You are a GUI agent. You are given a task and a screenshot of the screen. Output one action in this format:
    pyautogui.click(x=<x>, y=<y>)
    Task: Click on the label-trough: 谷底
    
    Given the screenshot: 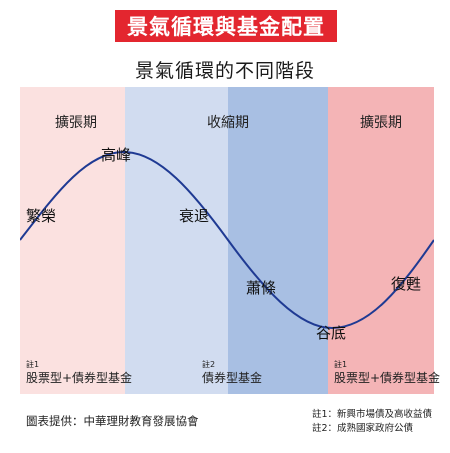 What is the action you would take?
    pyautogui.click(x=331, y=333)
    